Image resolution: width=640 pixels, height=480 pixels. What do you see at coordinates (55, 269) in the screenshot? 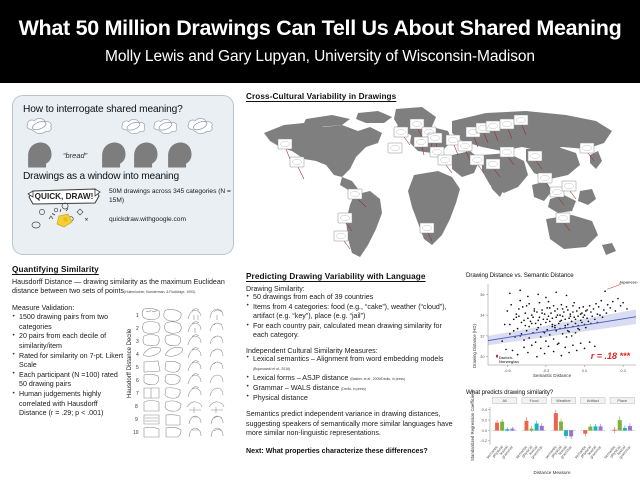
I see `quantifying-title: Quantifying Similarity` at bounding box center [55, 269].